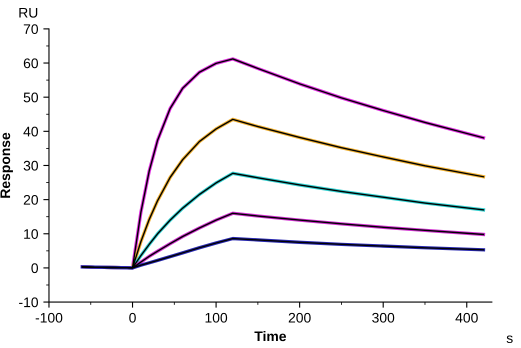 This screenshot has width=521, height=348. I want to click on y-tick-label: 30, so click(31, 165).